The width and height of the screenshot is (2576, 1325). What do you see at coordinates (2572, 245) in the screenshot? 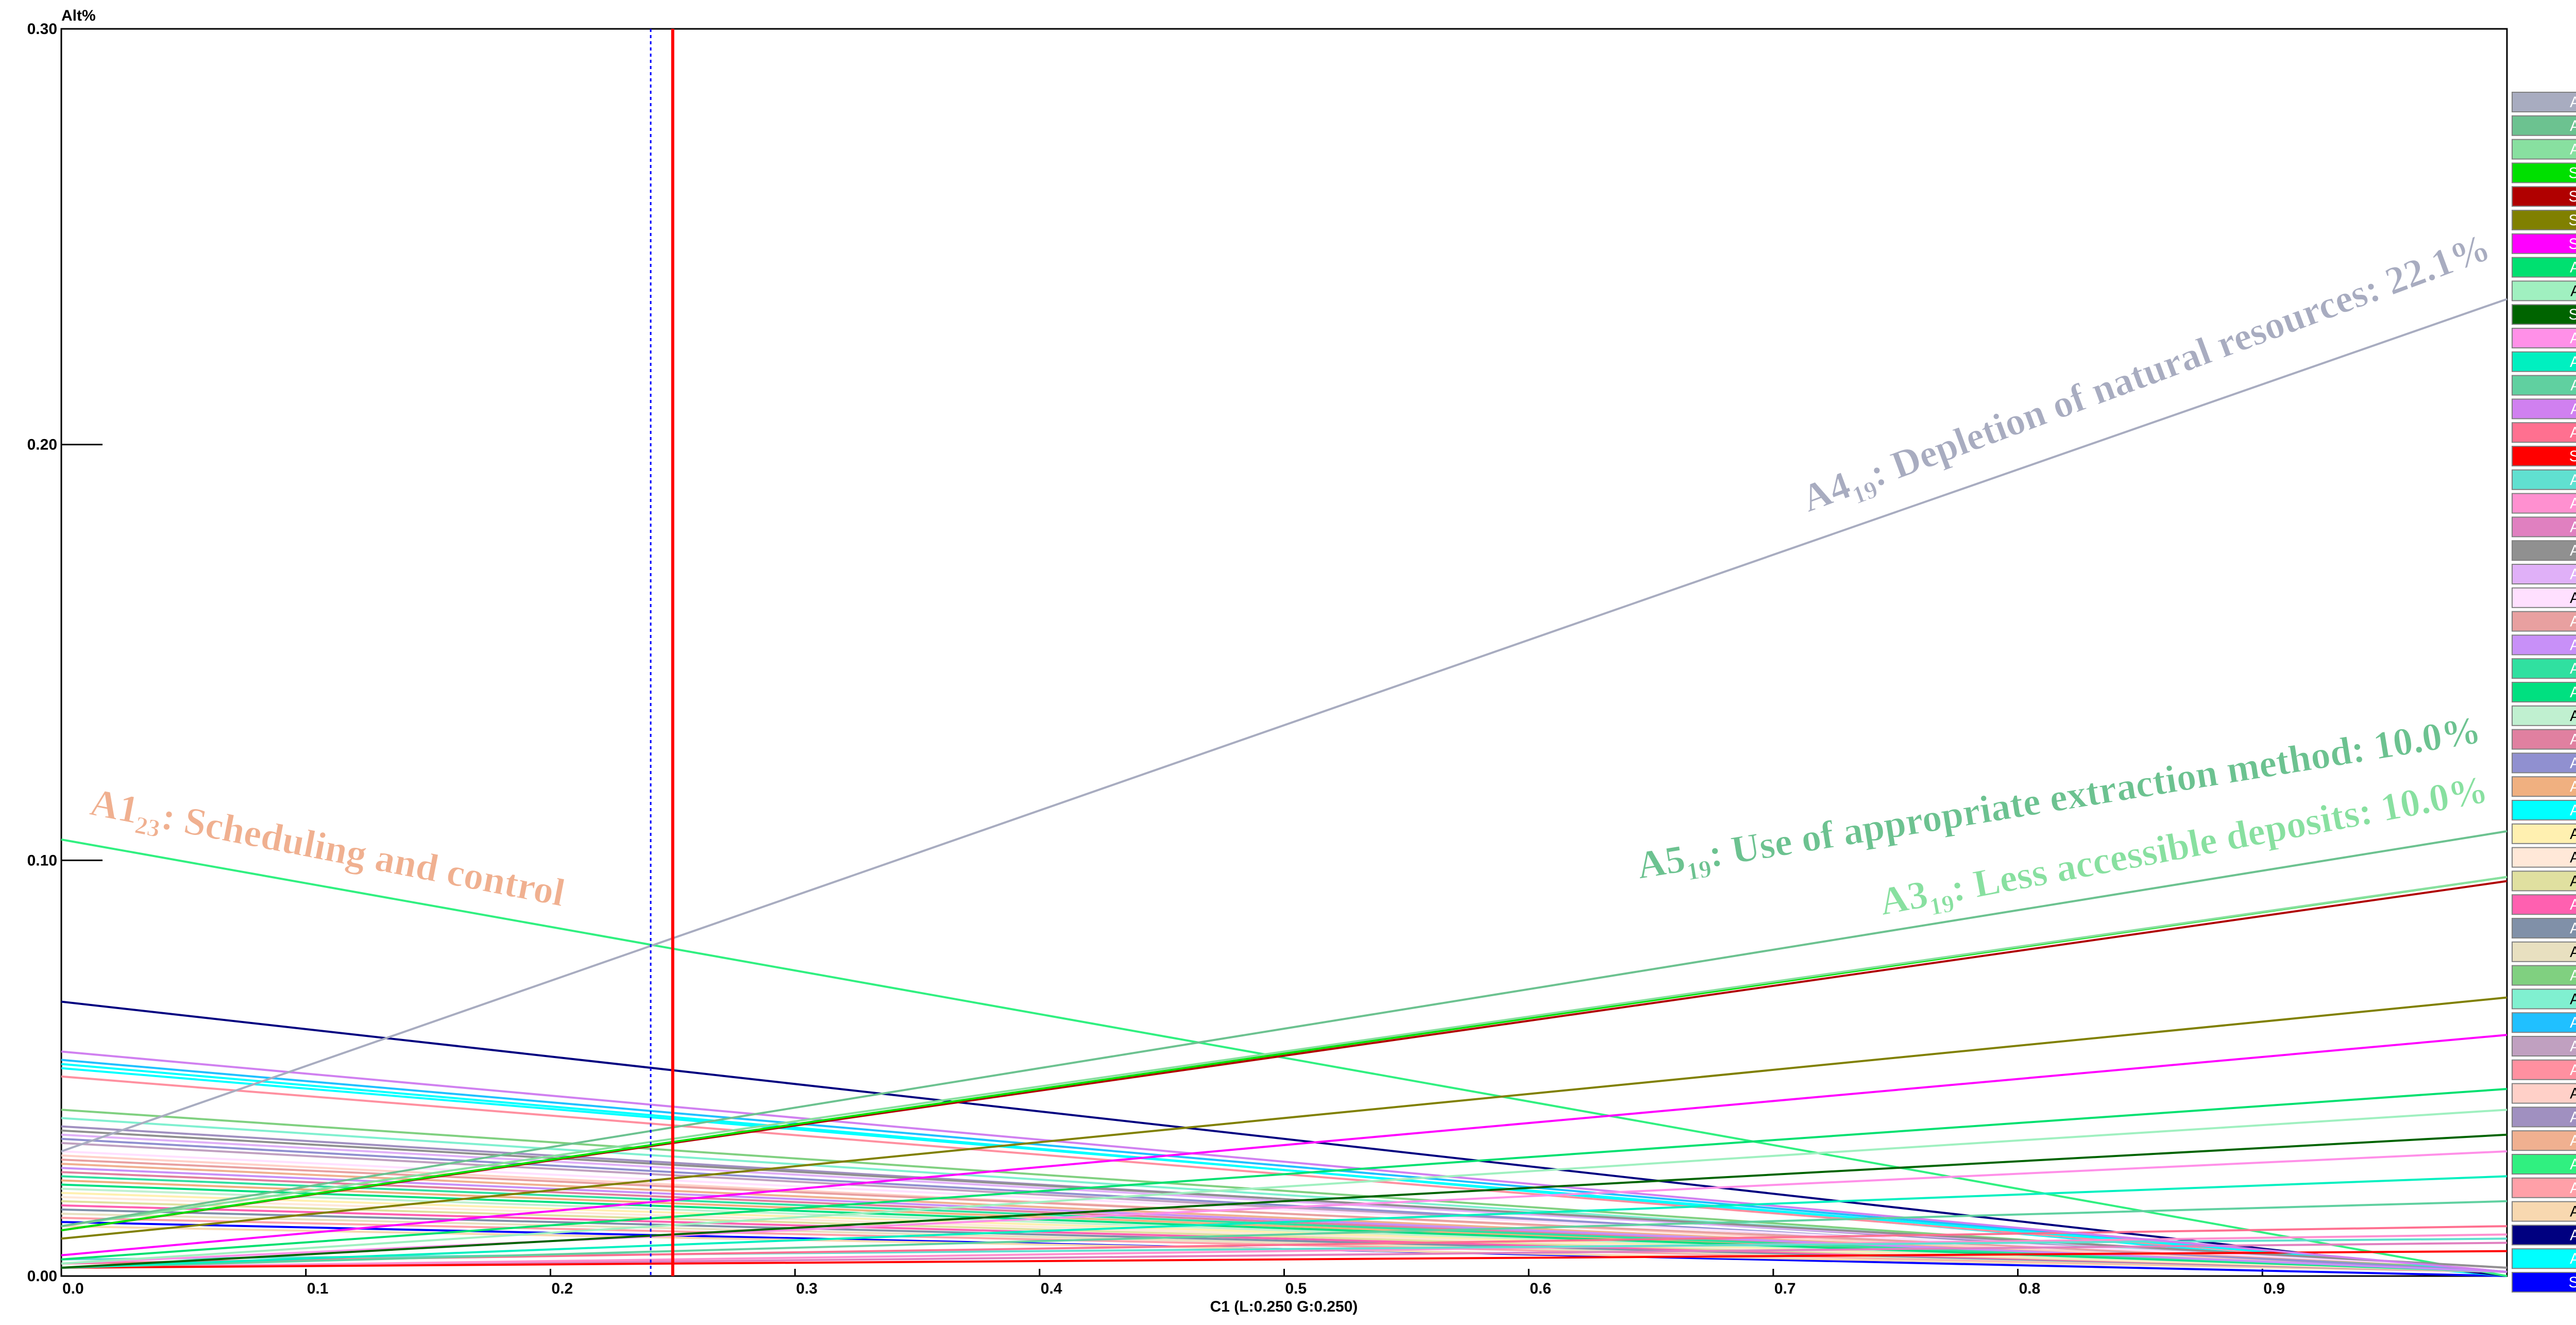
I see `legend-label: SC17` at bounding box center [2572, 245].